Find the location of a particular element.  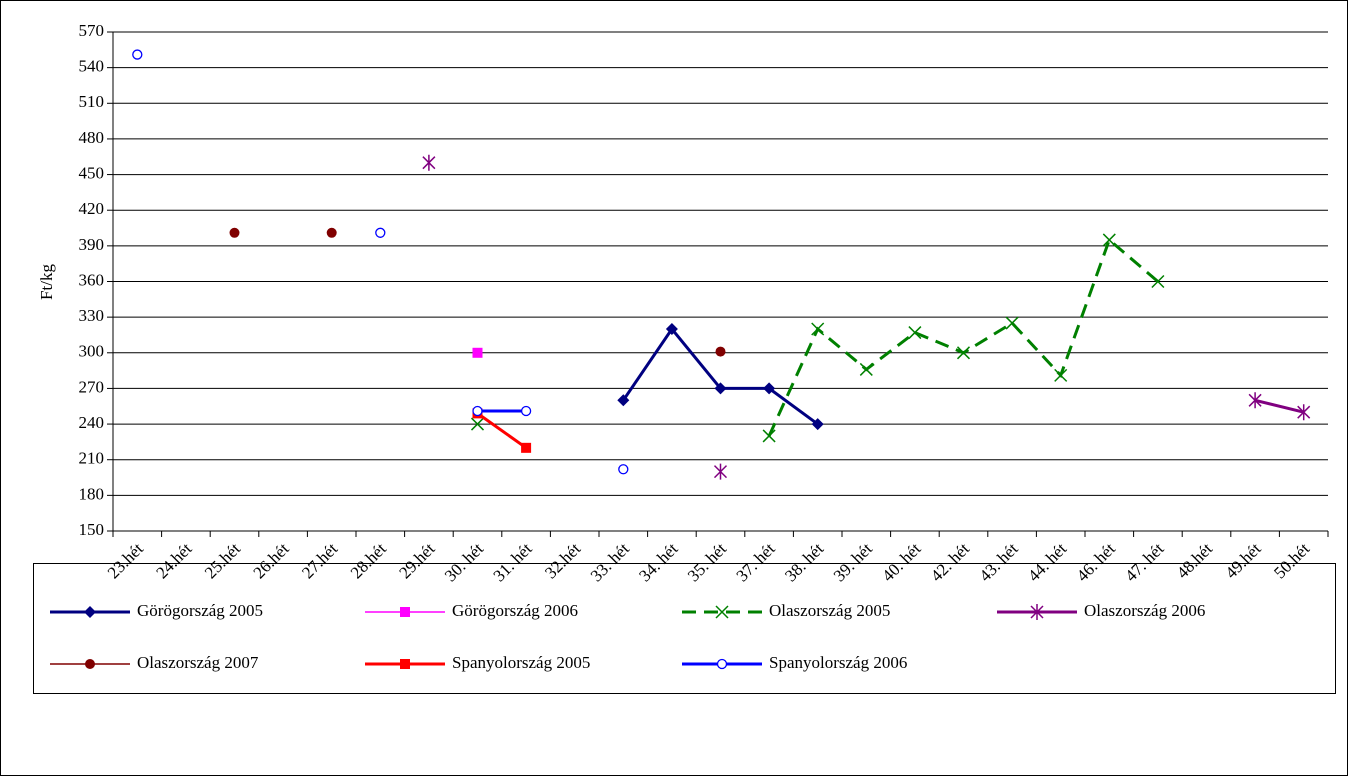

legend-label: Görögország 2005 is located at coordinates (200, 610).